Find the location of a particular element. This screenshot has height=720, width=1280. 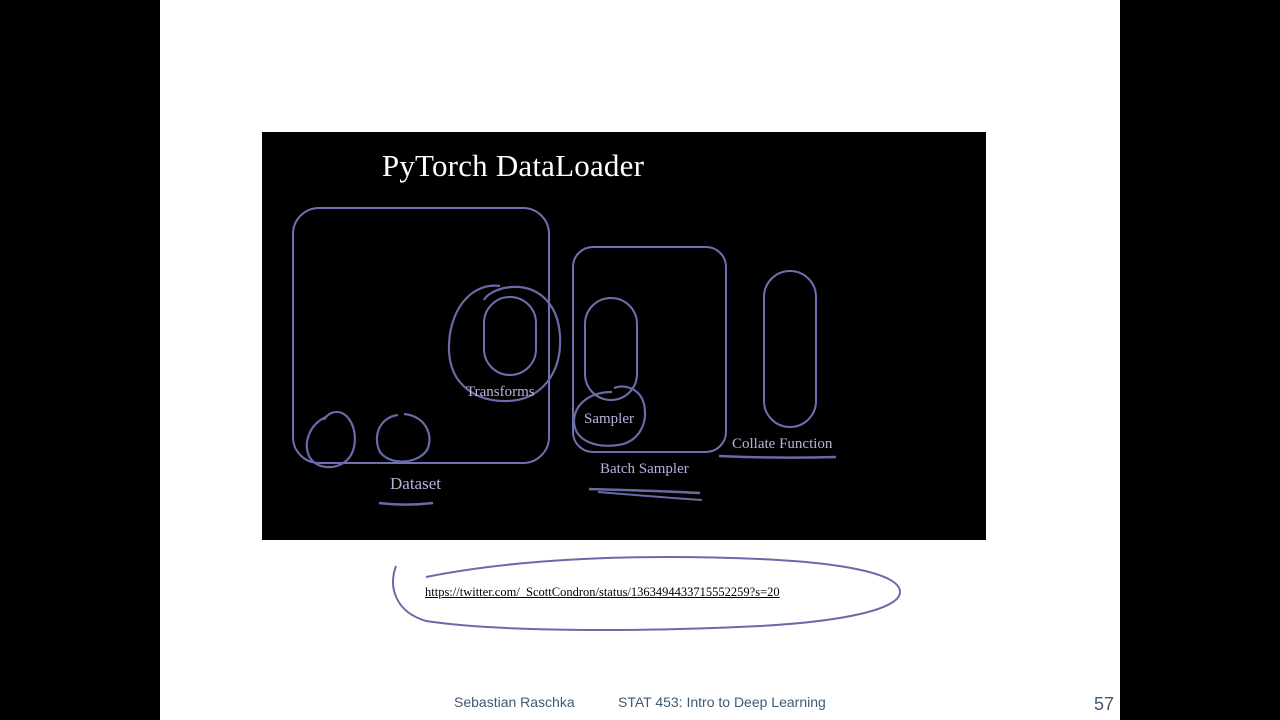

batch-sampler-box is located at coordinates (649, 349).